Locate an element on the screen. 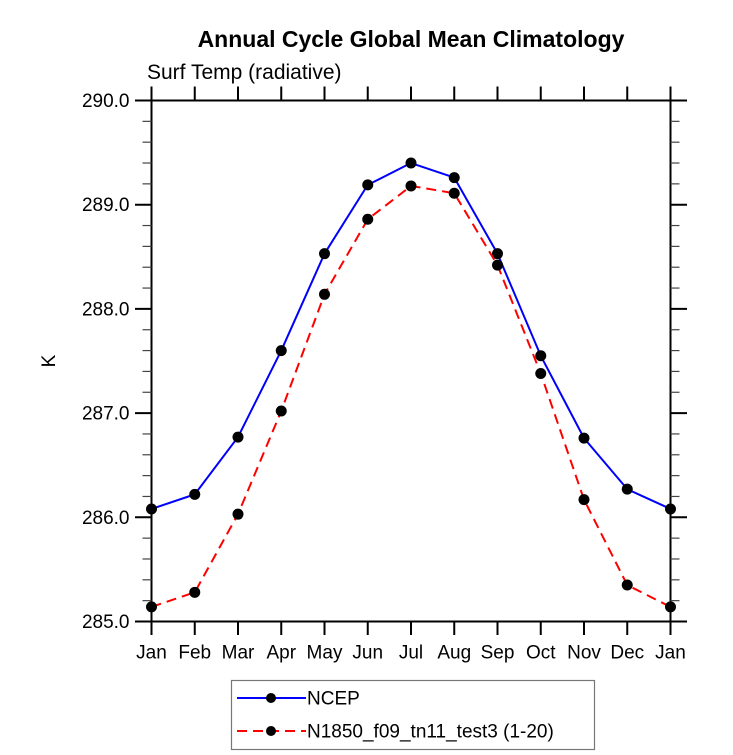  x-tick-label: Mar is located at coordinates (238, 653).